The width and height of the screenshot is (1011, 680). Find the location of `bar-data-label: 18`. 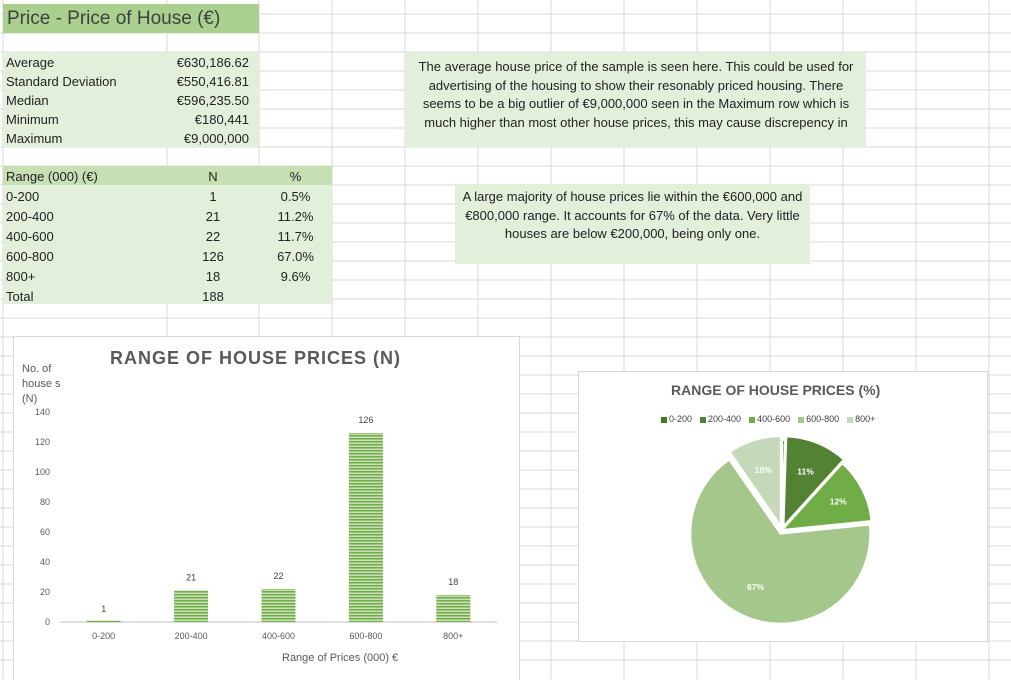

bar-data-label: 18 is located at coordinates (453, 582).